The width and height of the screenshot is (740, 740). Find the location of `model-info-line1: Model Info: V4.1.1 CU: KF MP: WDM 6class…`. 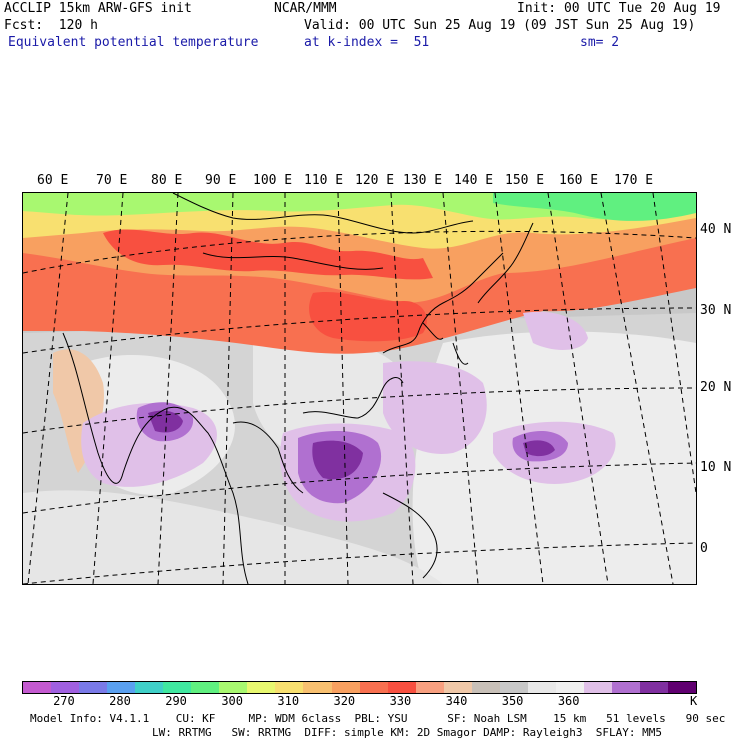

model-info-line1: Model Info: V4.1.1 CU: KF MP: WDM 6class… is located at coordinates (378, 718).